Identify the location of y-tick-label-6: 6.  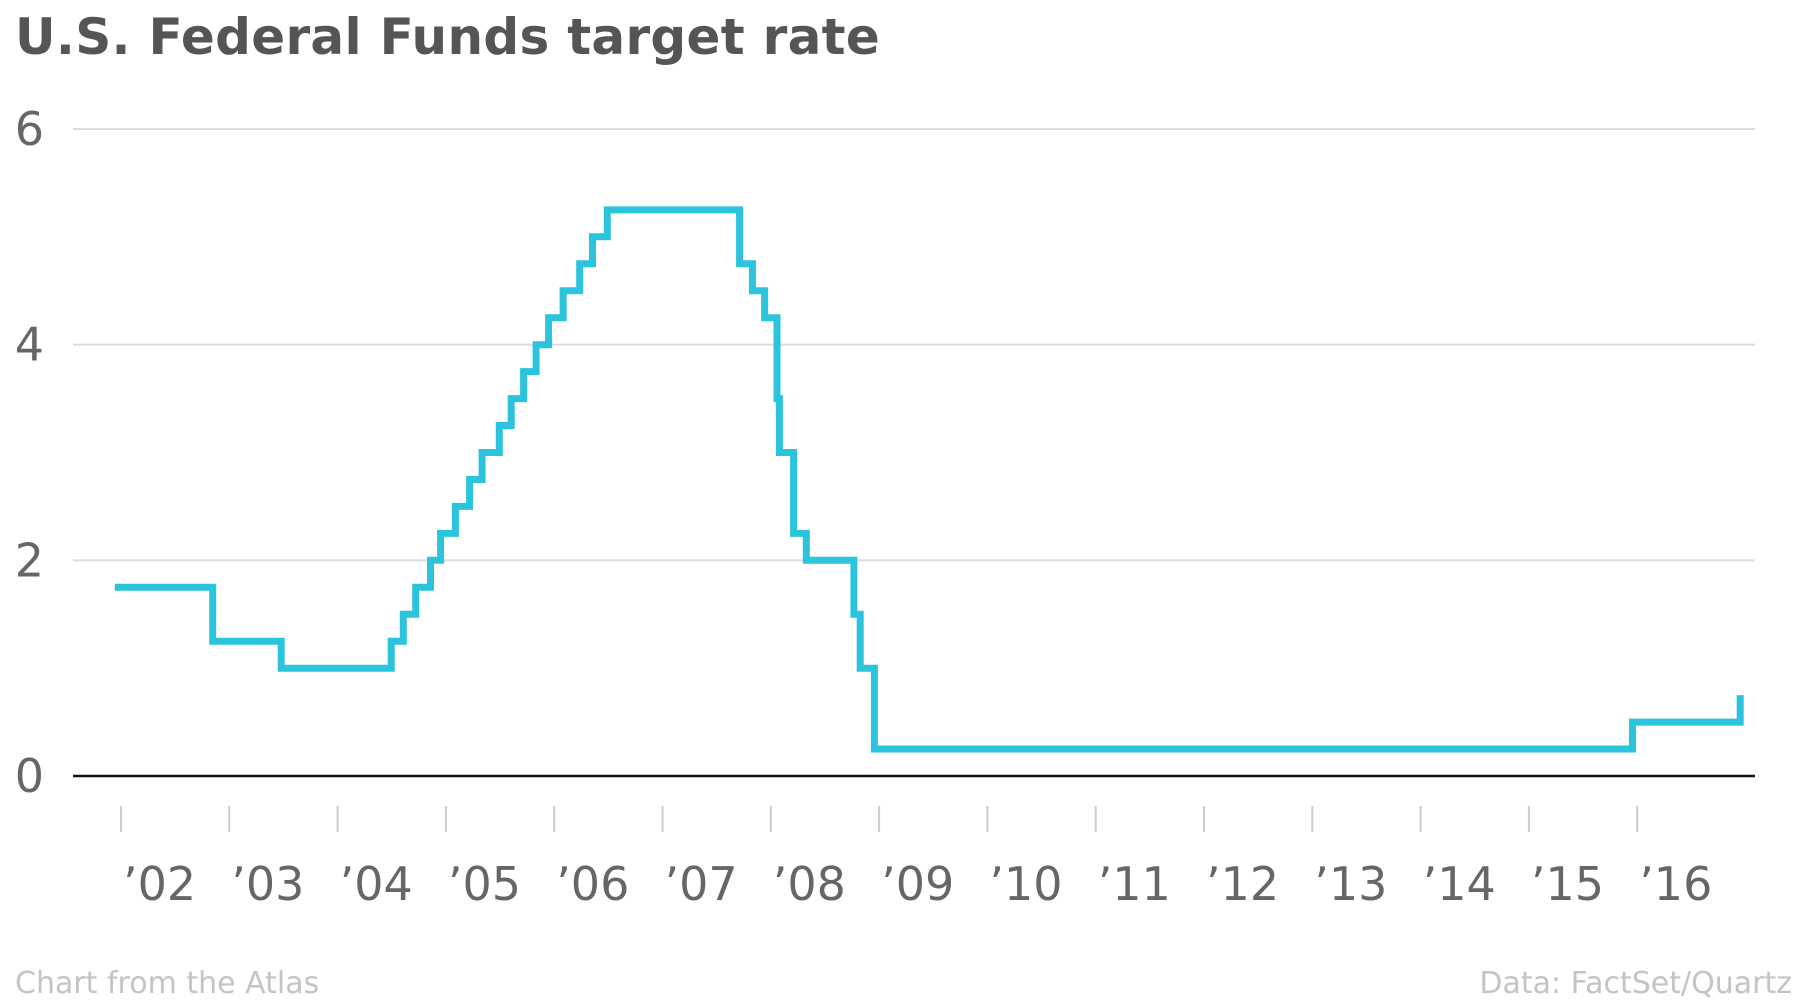
(29, 129).